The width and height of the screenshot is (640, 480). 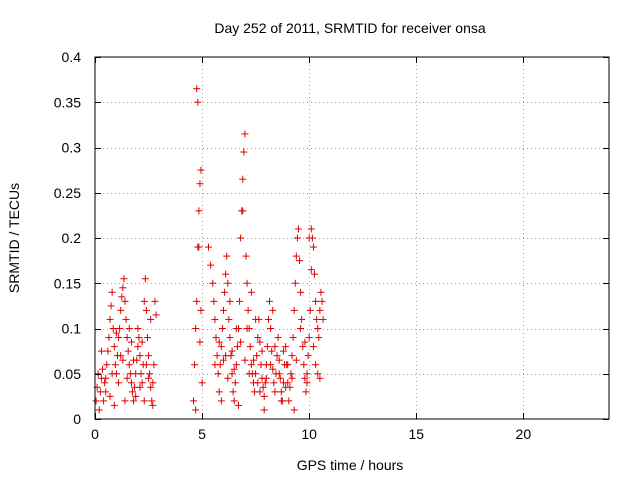 What do you see at coordinates (350, 465) in the screenshot?
I see `x-axis-label: GPS time / hours` at bounding box center [350, 465].